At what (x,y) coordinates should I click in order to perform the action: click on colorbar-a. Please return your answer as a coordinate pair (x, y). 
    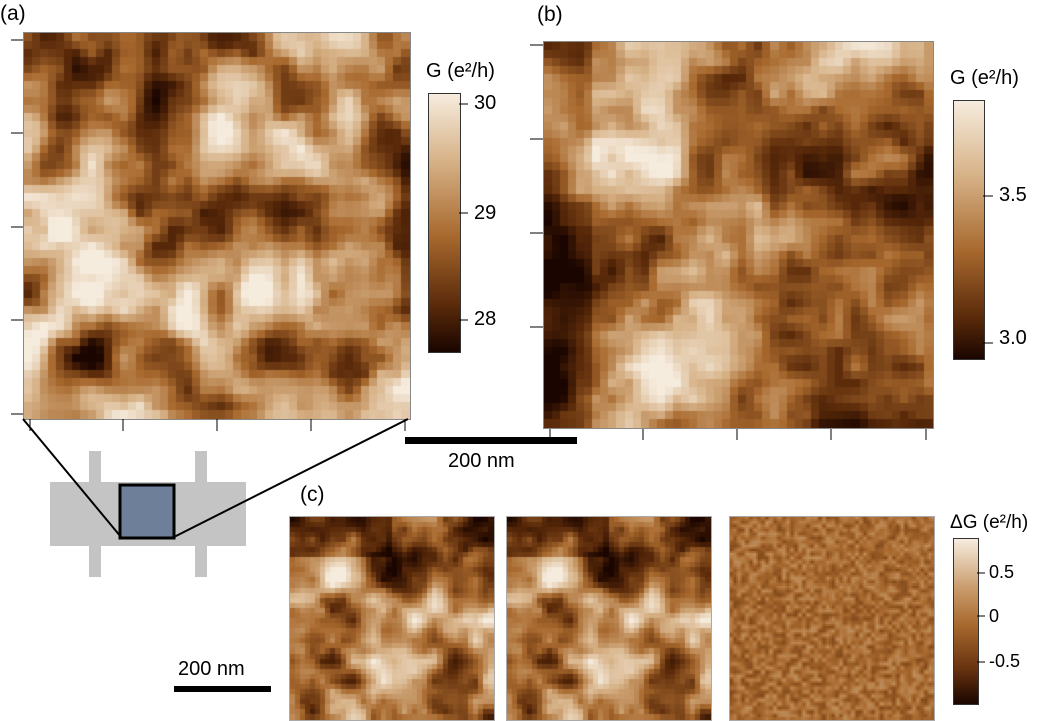
    Looking at the image, I should click on (444, 223).